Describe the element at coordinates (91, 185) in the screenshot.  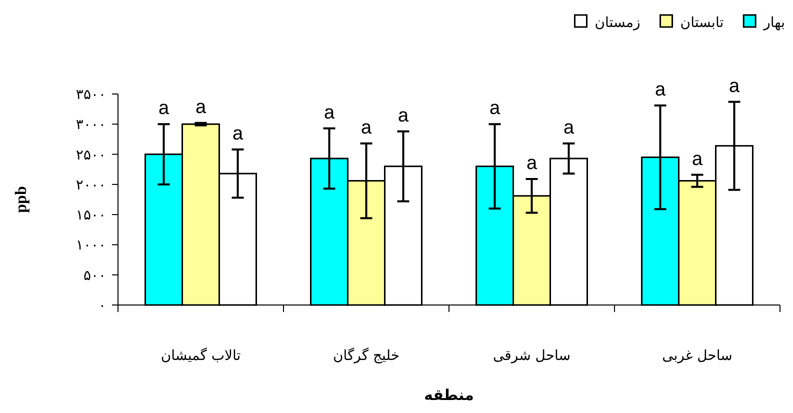
I see `y-tick-label: ۲۰۰۰` at that location.